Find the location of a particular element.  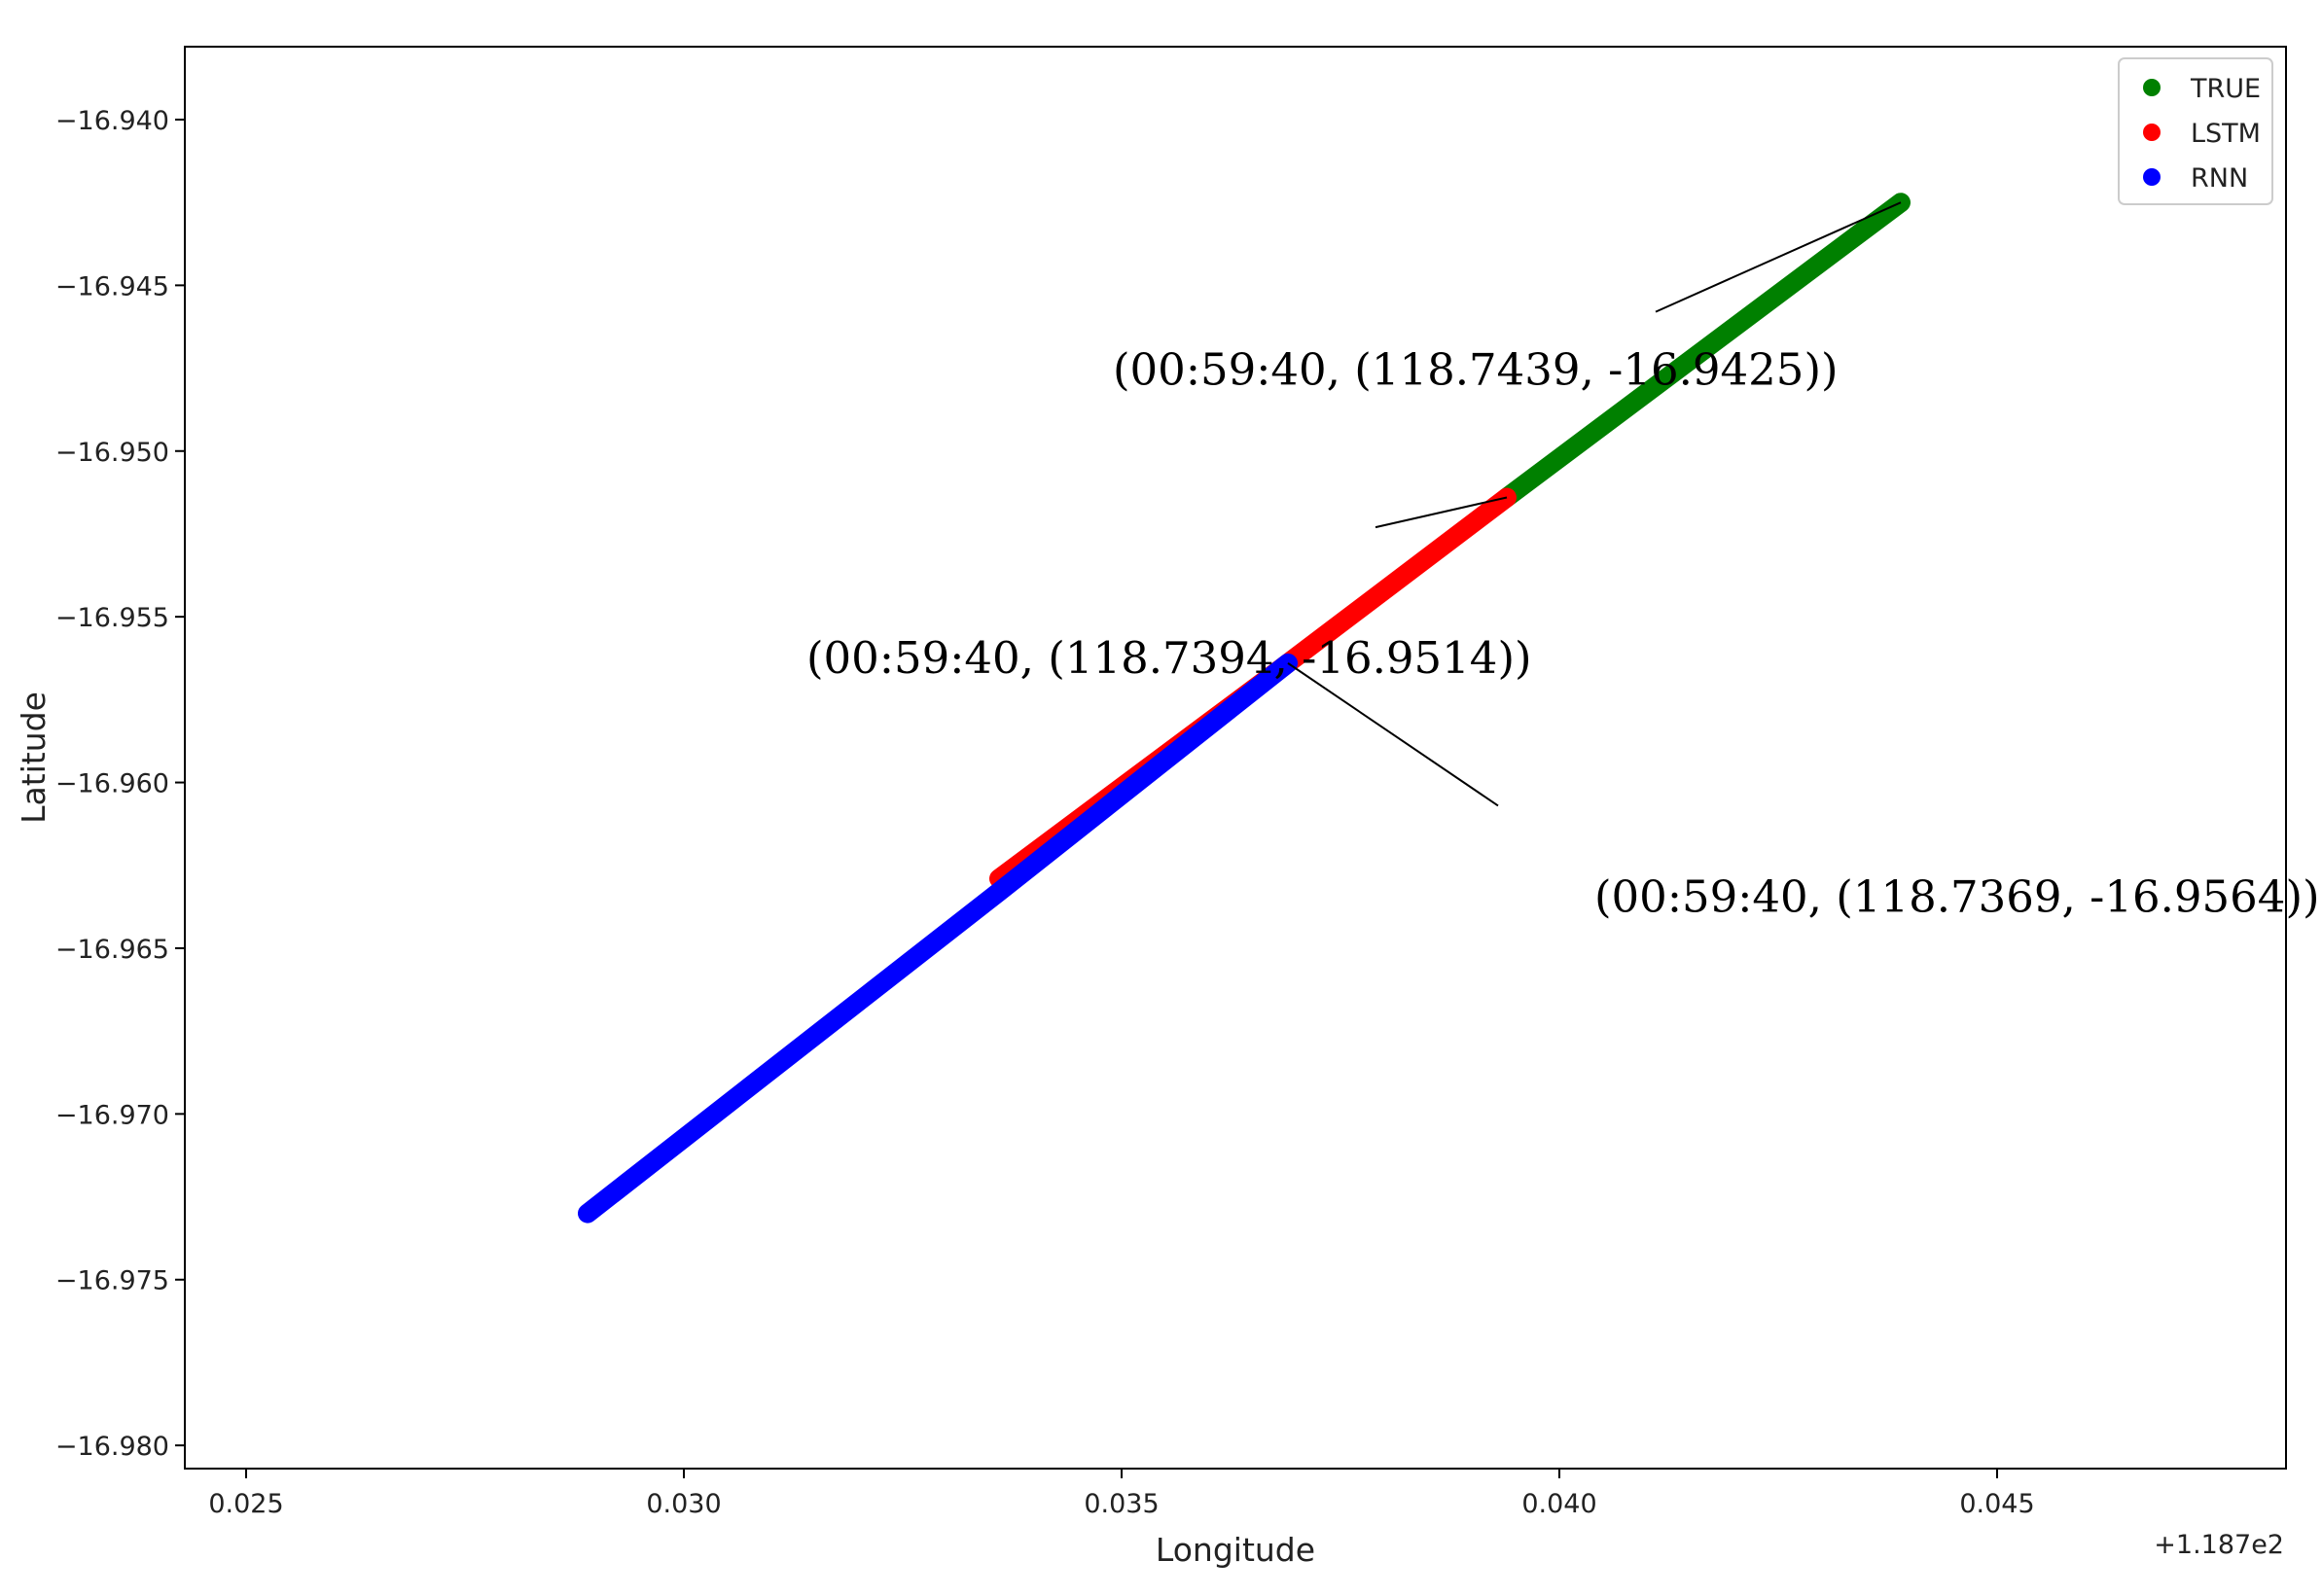

x-tick-label: 0.045 is located at coordinates (1996, 1504).